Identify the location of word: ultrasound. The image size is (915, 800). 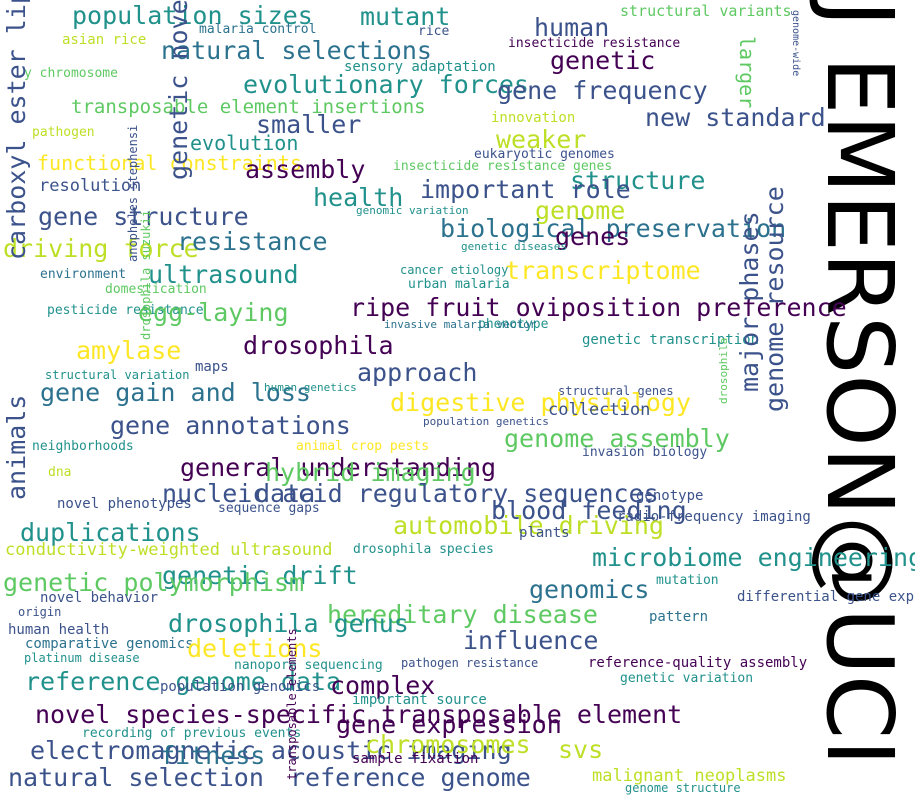
(223, 274).